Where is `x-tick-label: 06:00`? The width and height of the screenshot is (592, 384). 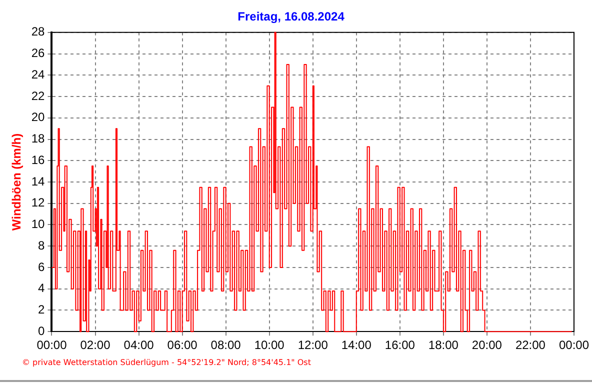
x-tick-label: 06:00 is located at coordinates (182, 345).